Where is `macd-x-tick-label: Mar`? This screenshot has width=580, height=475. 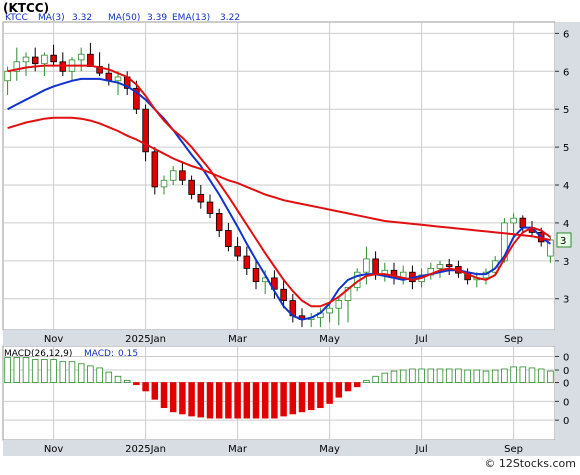 macd-x-tick-label: Mar is located at coordinates (238, 449).